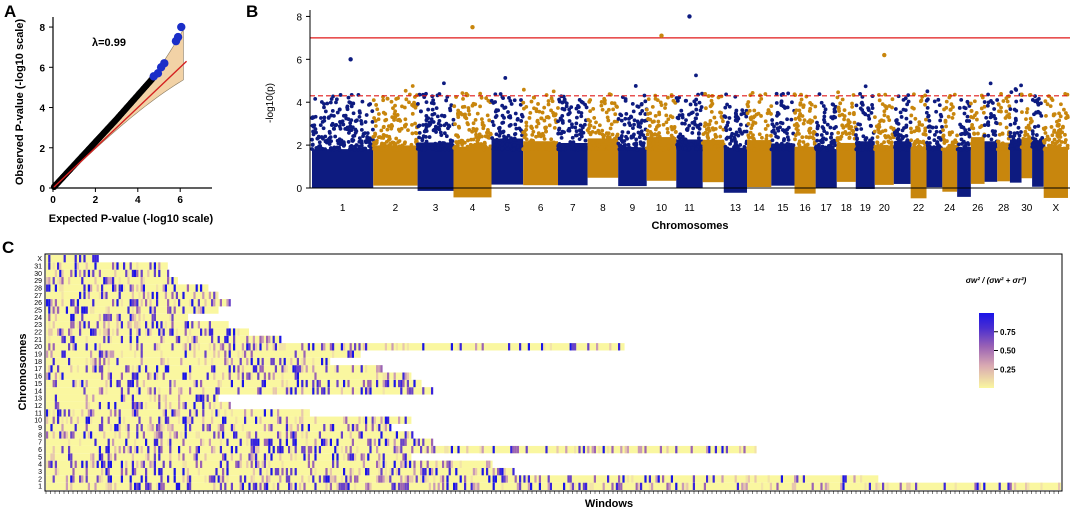 This screenshot has width=1072, height=509. What do you see at coordinates (918, 173) in the screenshot?
I see `manhattan-band` at bounding box center [918, 173].